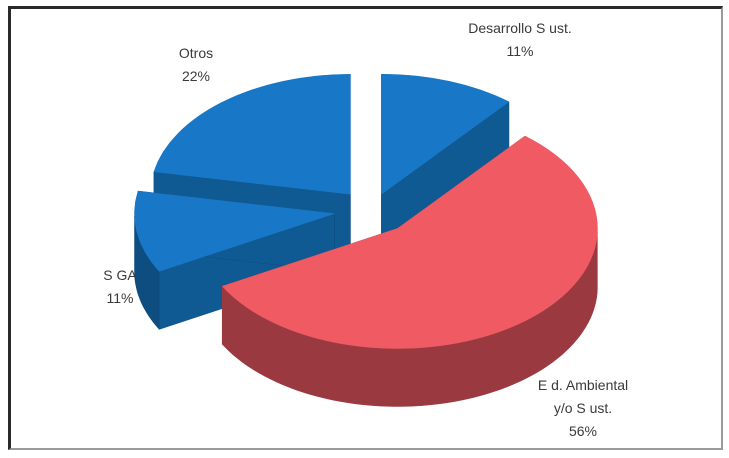 The width and height of the screenshot is (729, 458). I want to click on slice-label-1-name-1: y/o S ust., so click(583, 408).